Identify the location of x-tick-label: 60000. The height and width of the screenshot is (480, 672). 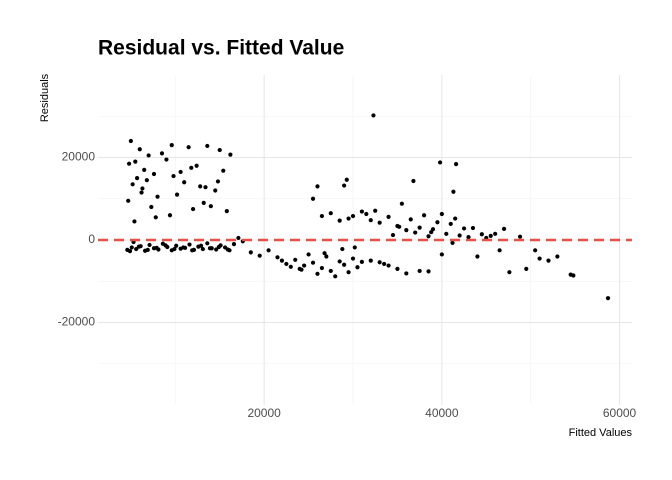
(620, 413).